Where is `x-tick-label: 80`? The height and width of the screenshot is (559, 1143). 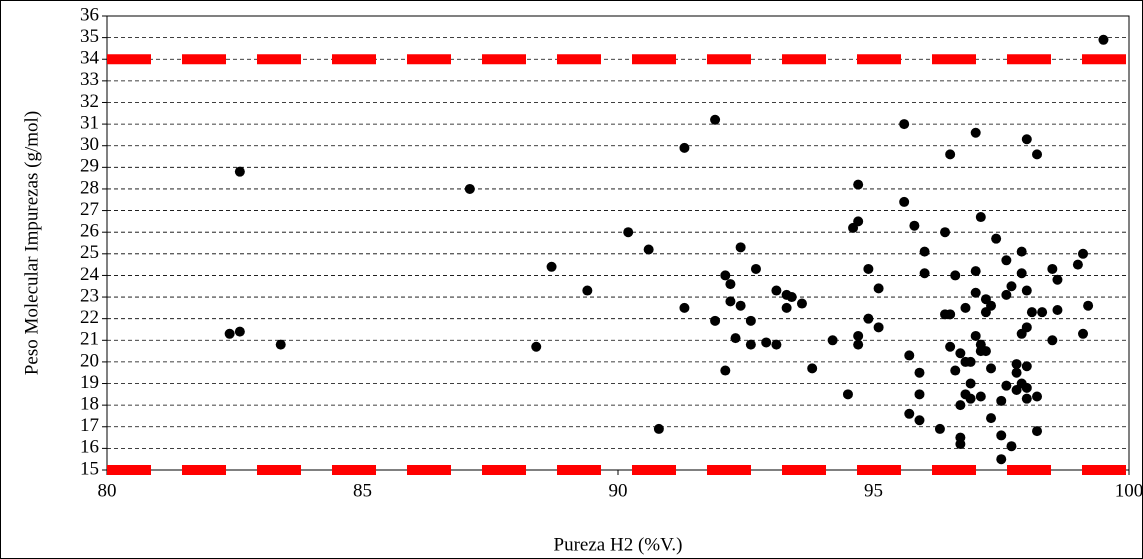
x-tick-label: 80 is located at coordinates (107, 490).